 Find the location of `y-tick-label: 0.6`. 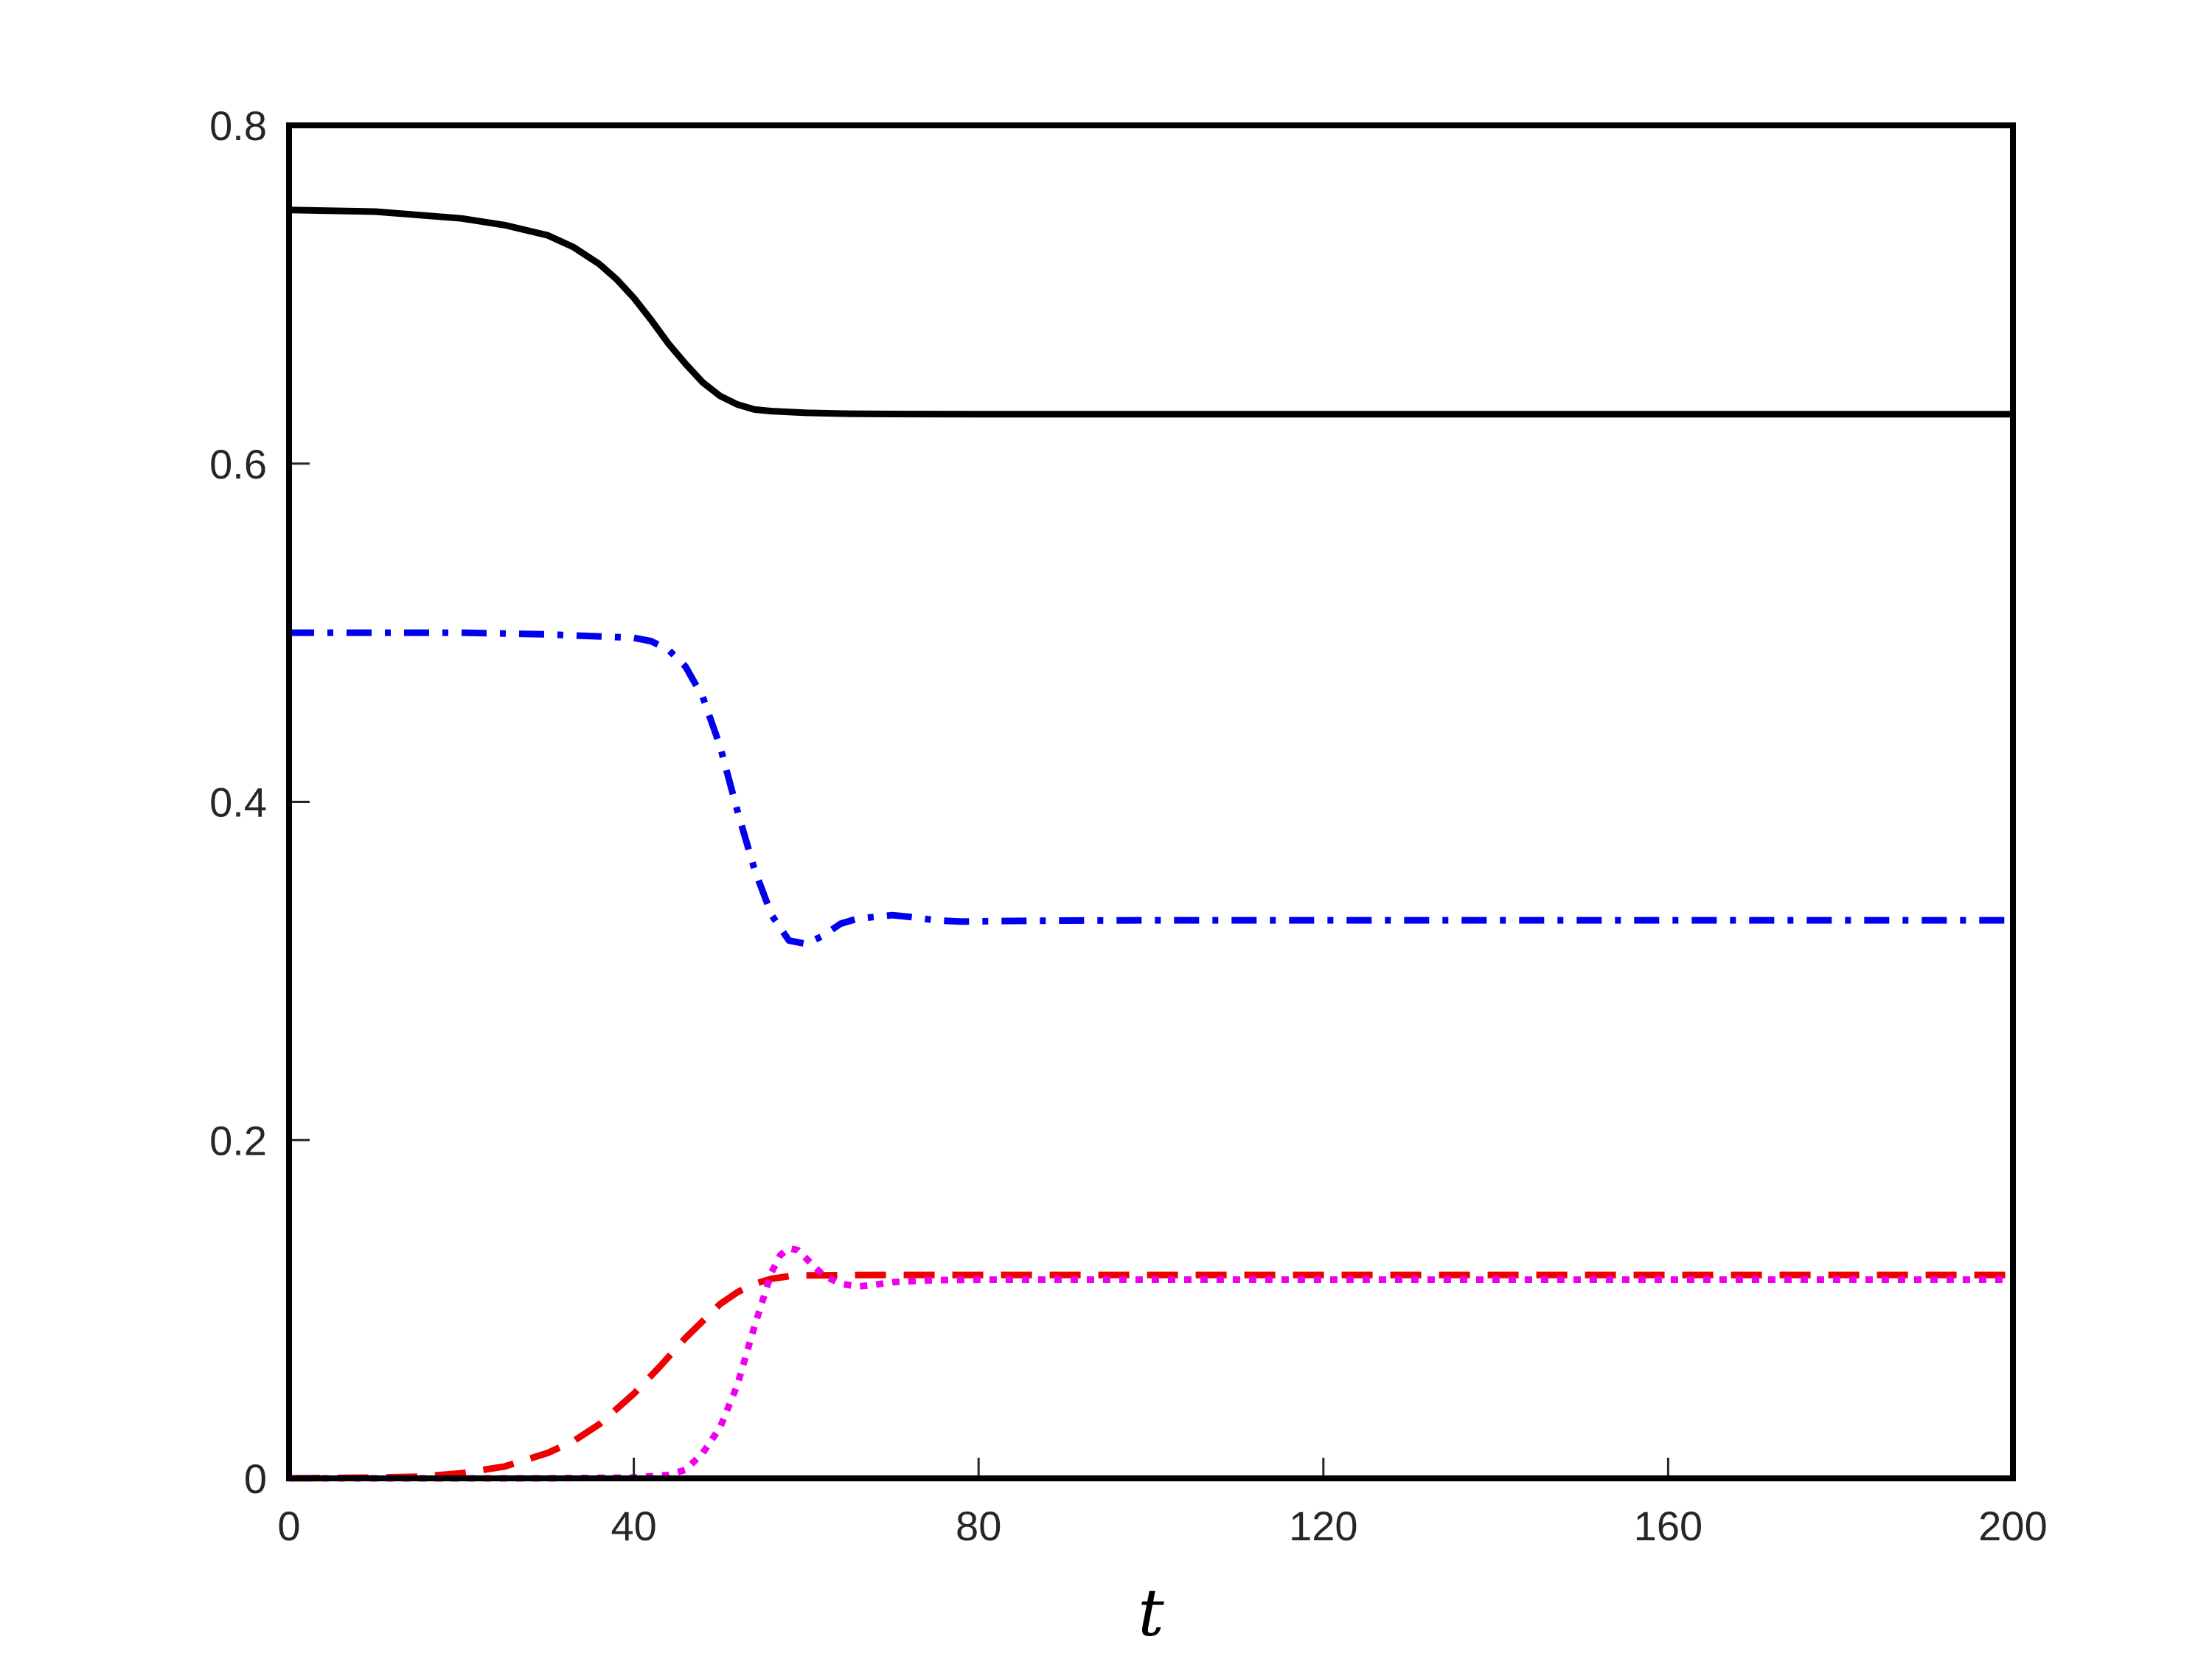

y-tick-label: 0.6 is located at coordinates (238, 464).